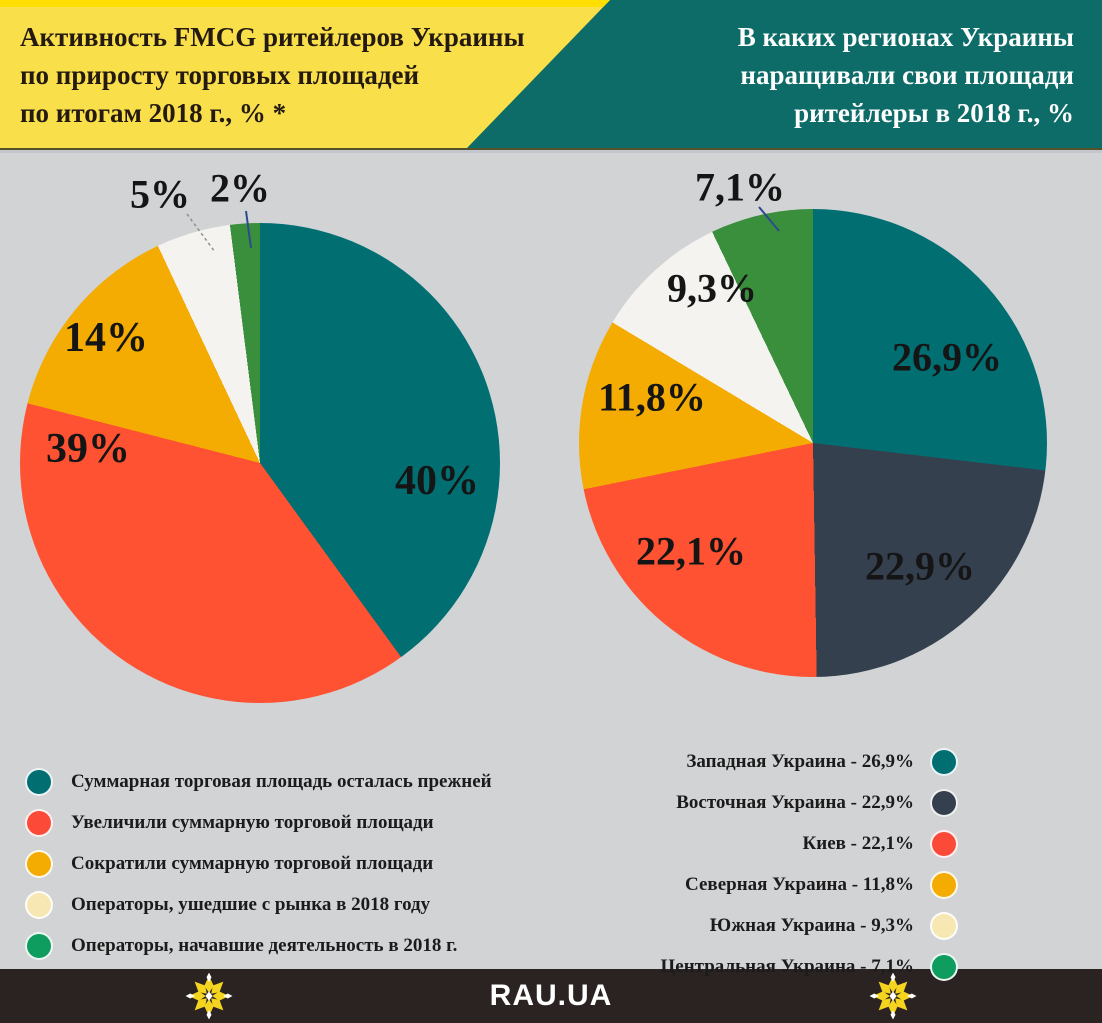 This screenshot has height=1023, width=1102. Describe the element at coordinates (811, 925) in the screenshot. I see `legend-label: Южная Украина - 9,3%` at that location.